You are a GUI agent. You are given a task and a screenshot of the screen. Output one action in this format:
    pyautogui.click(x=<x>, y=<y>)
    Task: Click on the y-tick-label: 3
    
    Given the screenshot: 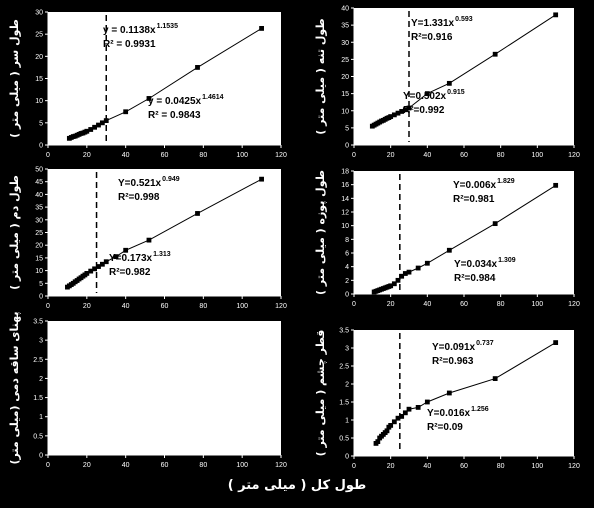 What is the action you would take?
    pyautogui.click(x=347, y=349)
    